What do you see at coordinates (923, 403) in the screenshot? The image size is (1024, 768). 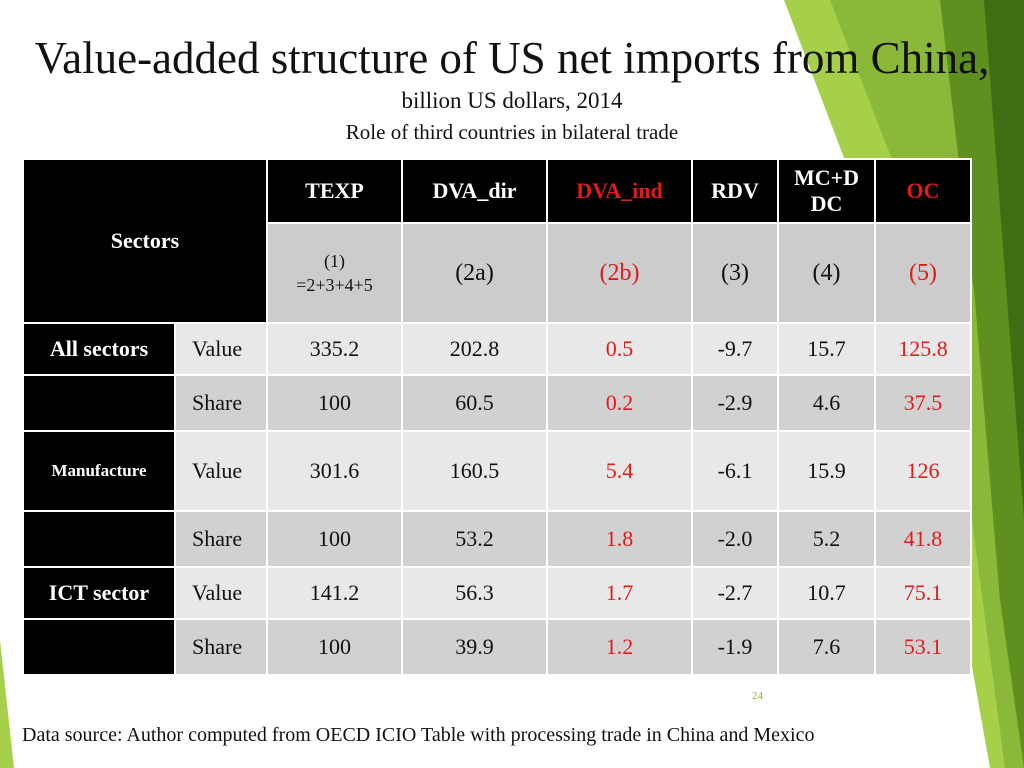 I see `cell-oc: 37.5` at bounding box center [923, 403].